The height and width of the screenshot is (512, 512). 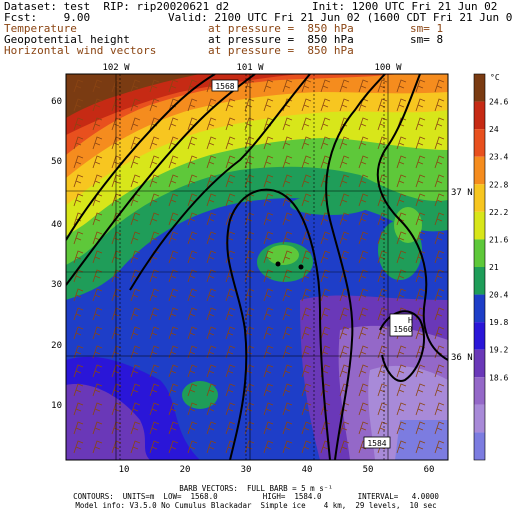 I want to click on colorbar-level-label: 18.6, so click(x=498, y=377).